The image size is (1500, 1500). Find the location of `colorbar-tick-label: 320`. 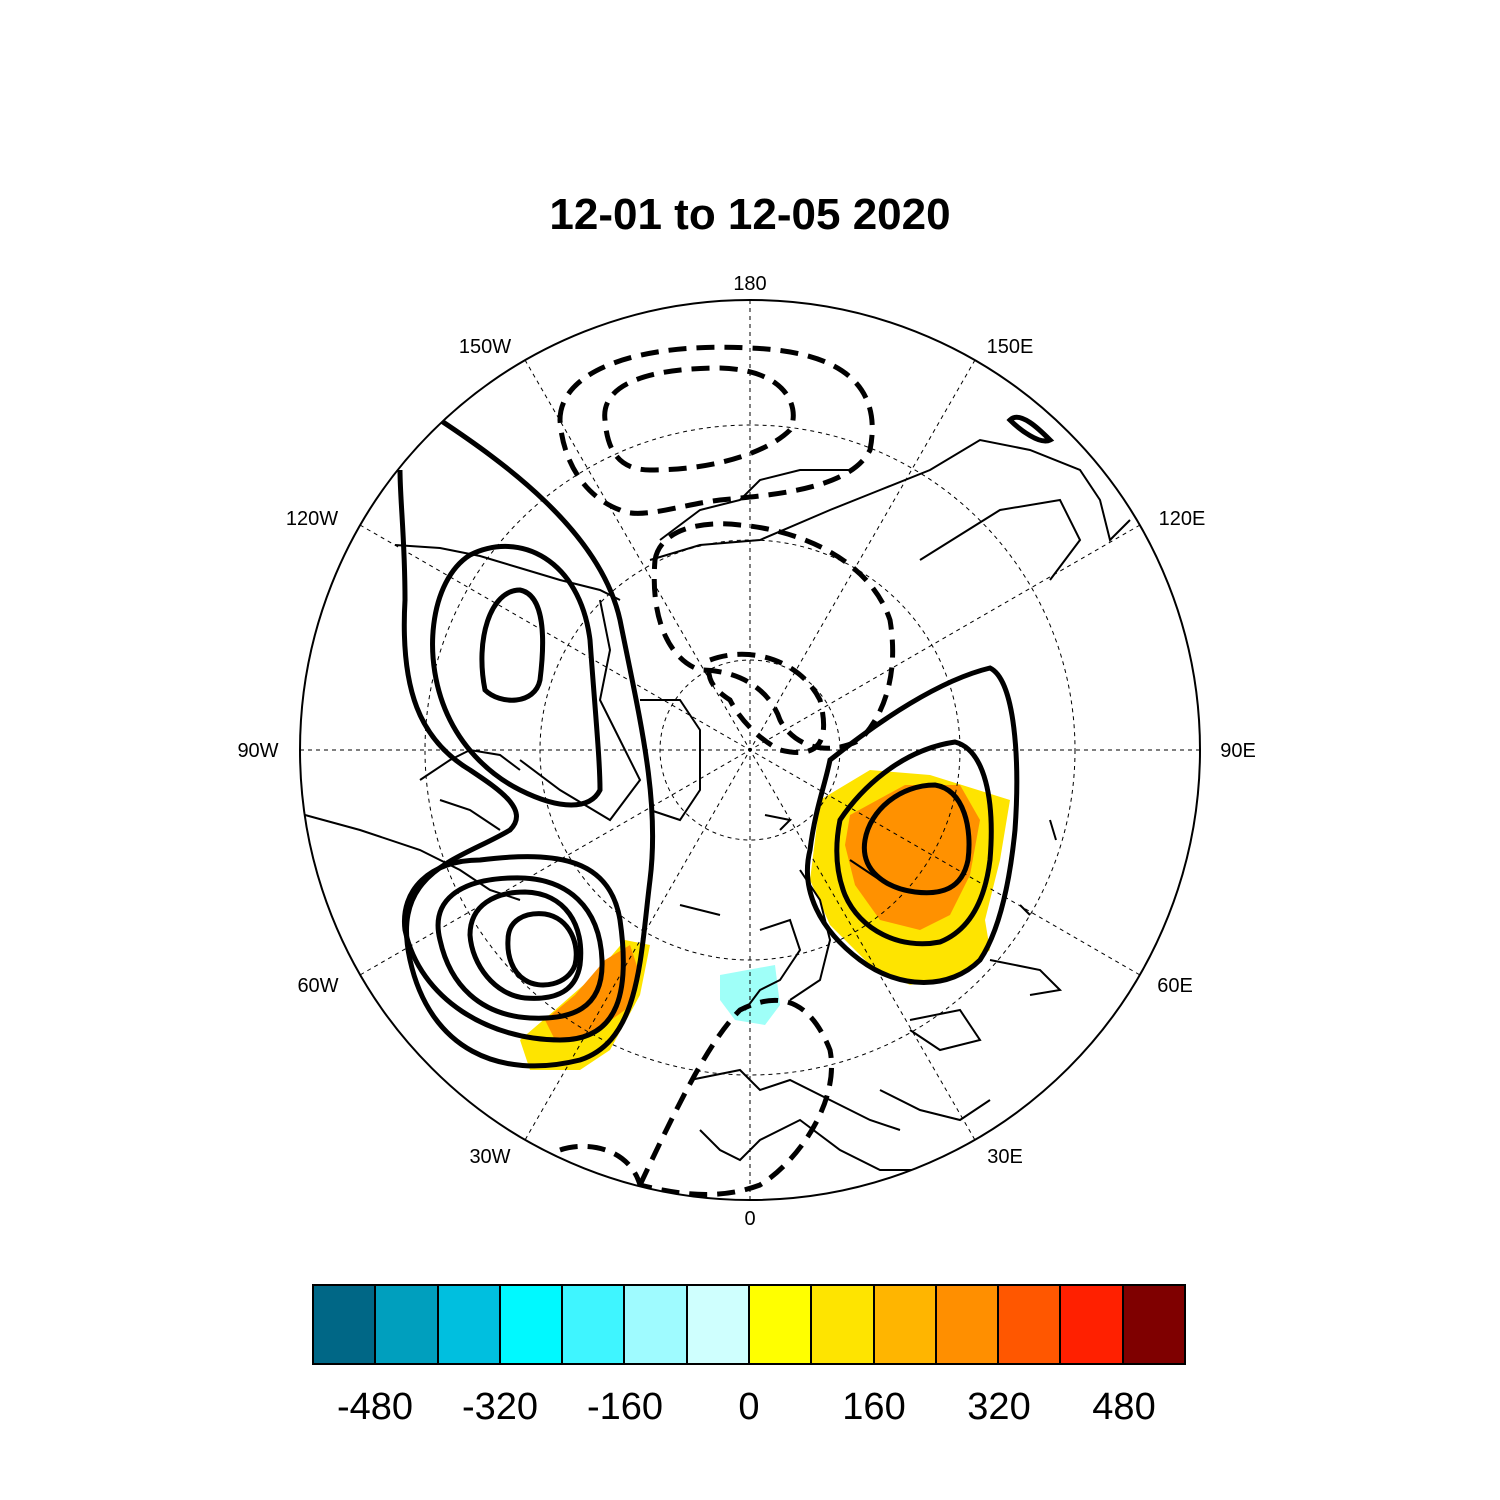

colorbar-tick-label: 320 is located at coordinates (999, 1407).